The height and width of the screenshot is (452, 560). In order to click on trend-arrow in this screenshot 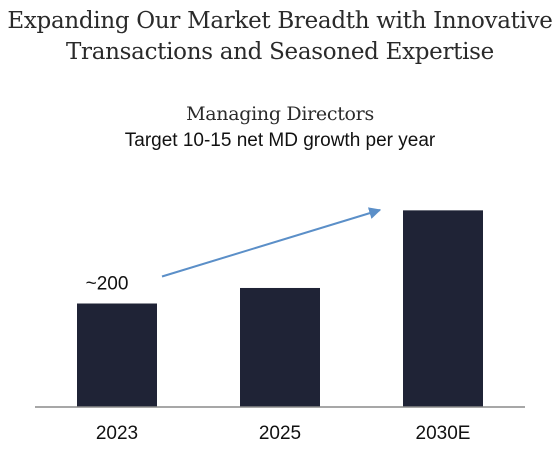, I will do `click(271, 242)`.